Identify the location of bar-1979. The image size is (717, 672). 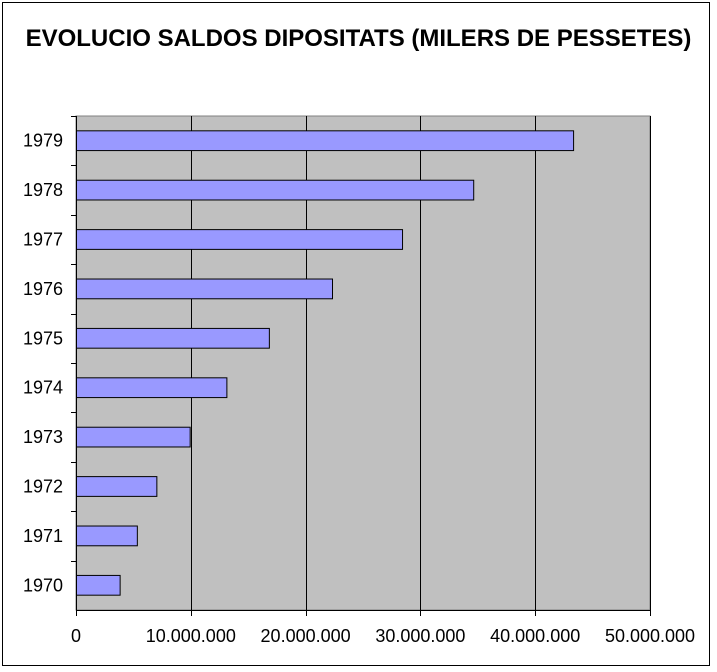
(325, 141).